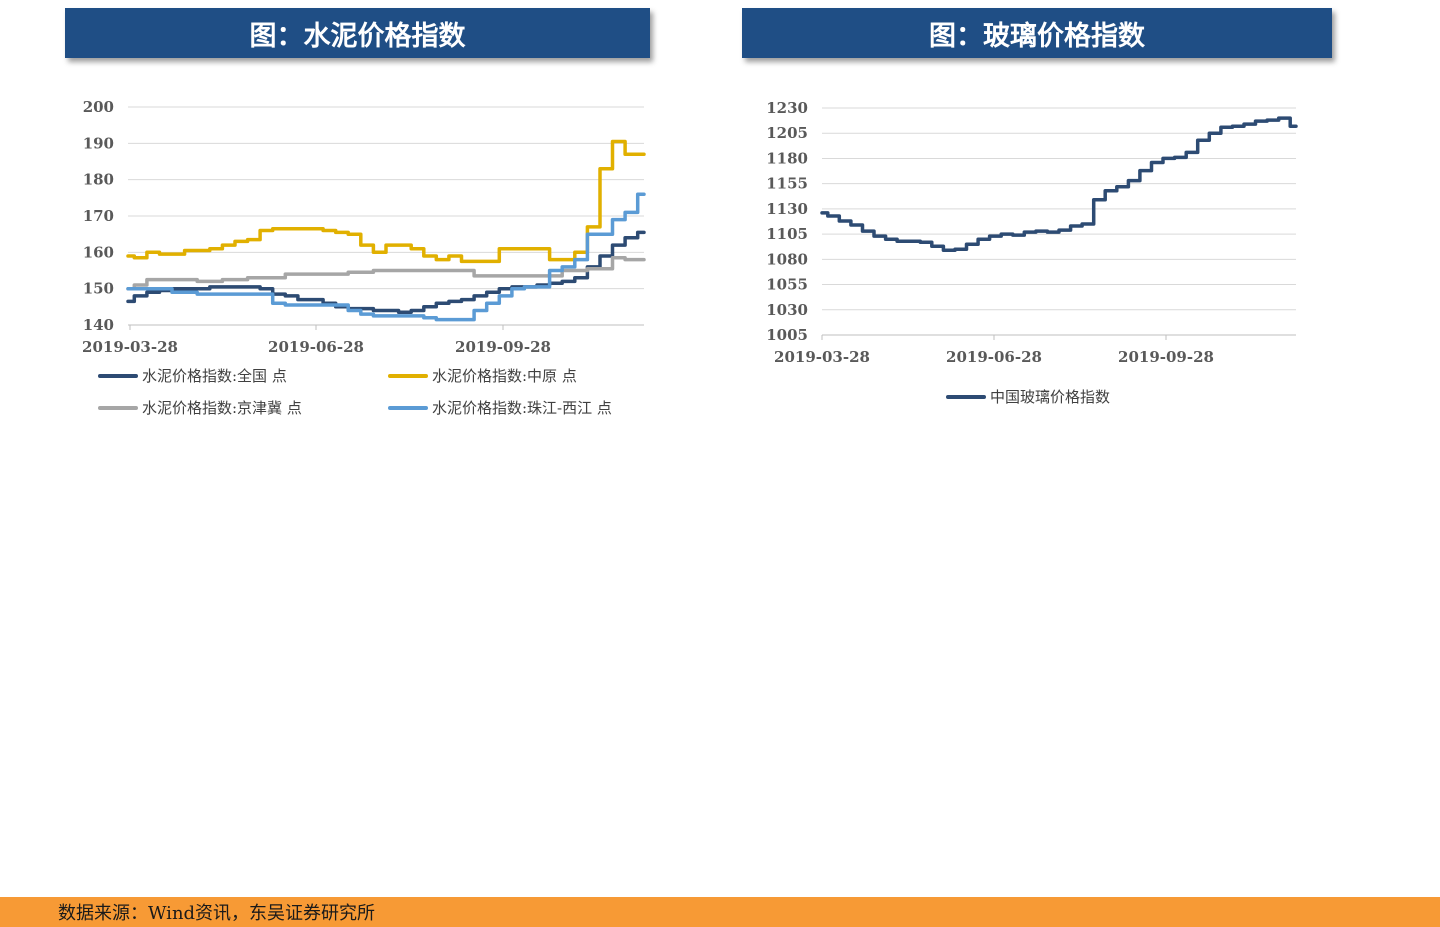 The image size is (1440, 927). I want to click on y-tick-label: 180, so click(98, 180).